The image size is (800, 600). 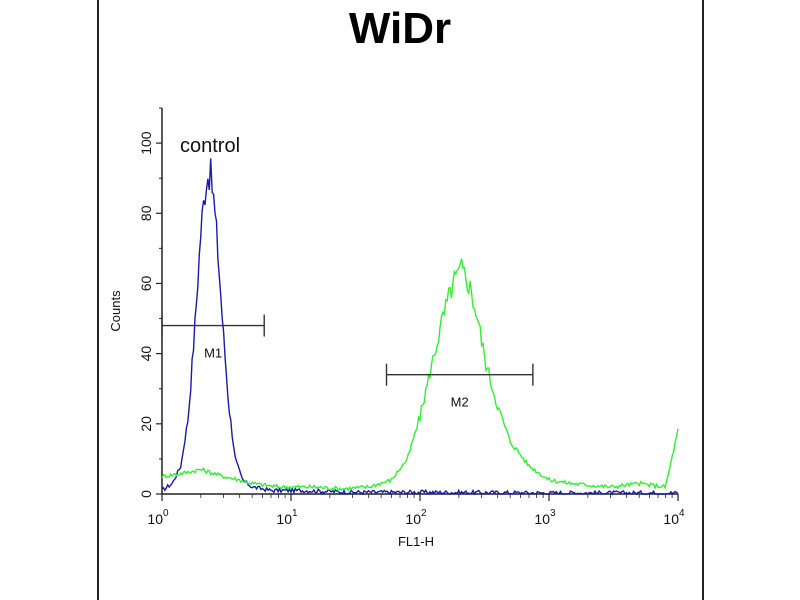 What do you see at coordinates (115, 311) in the screenshot?
I see `y-axis-label: Counts` at bounding box center [115, 311].